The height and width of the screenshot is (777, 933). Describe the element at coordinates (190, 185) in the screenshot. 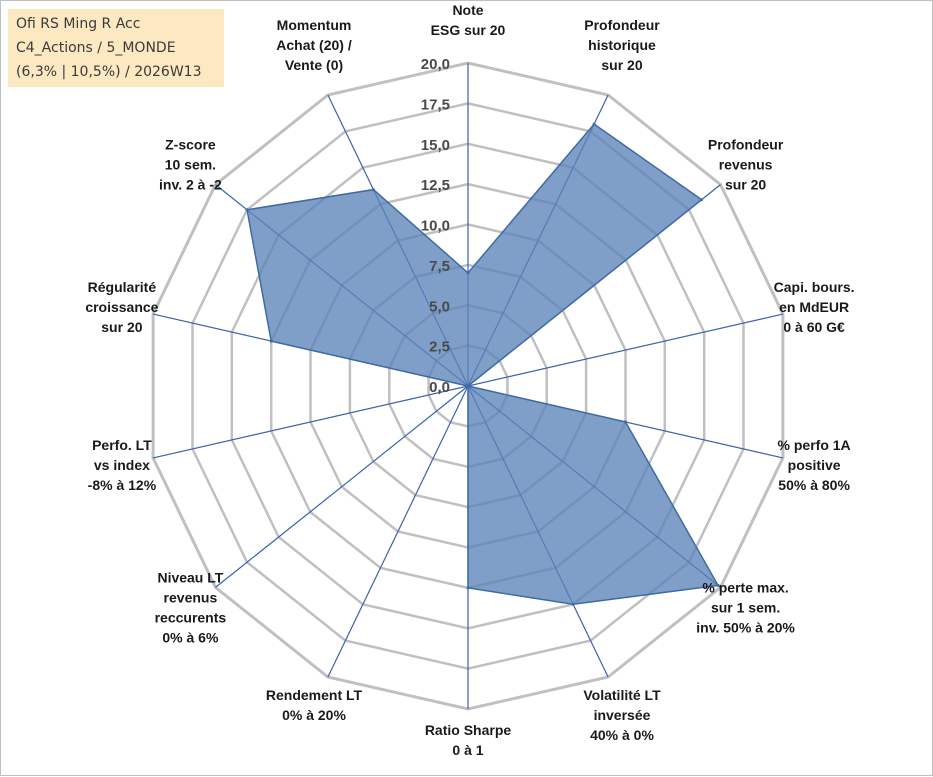

I see `axis-label-12-line-2: inv. 2 à -2` at that location.